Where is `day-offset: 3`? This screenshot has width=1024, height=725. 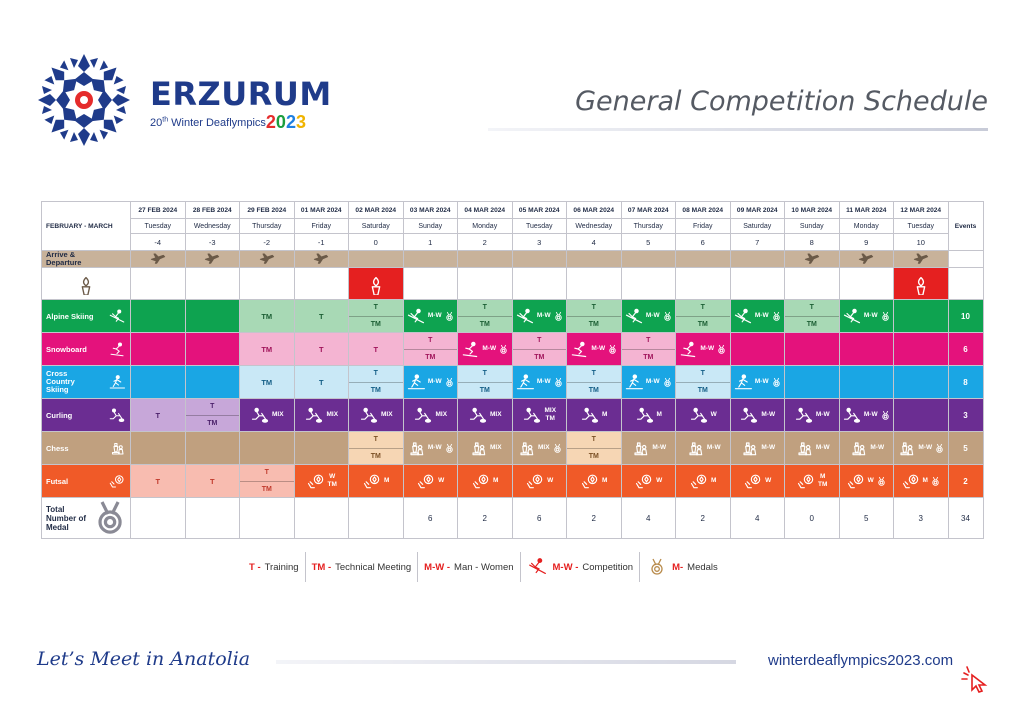
day-offset: 3 is located at coordinates (539, 242).